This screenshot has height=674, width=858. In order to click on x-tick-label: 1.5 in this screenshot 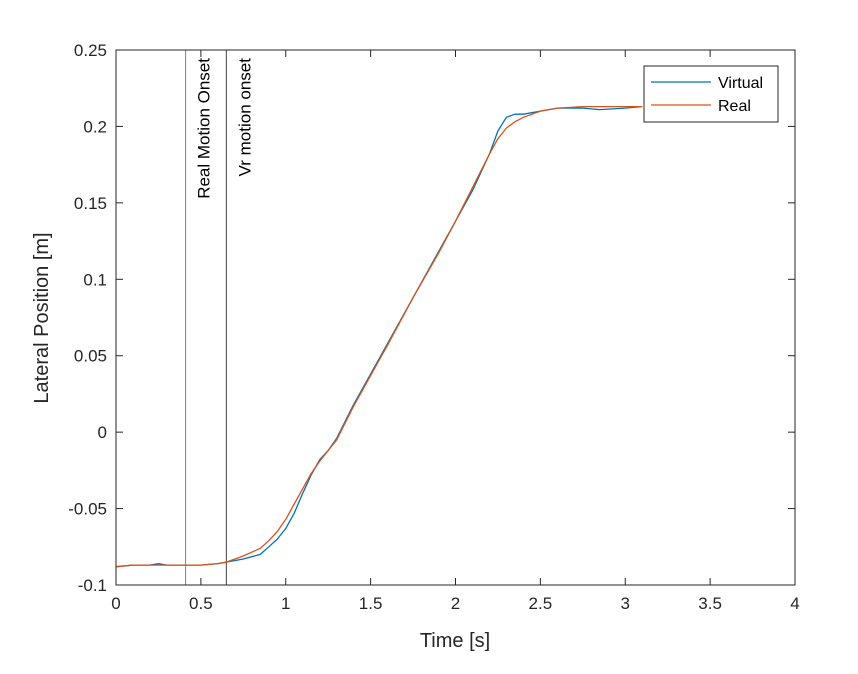, I will do `click(371, 603)`.